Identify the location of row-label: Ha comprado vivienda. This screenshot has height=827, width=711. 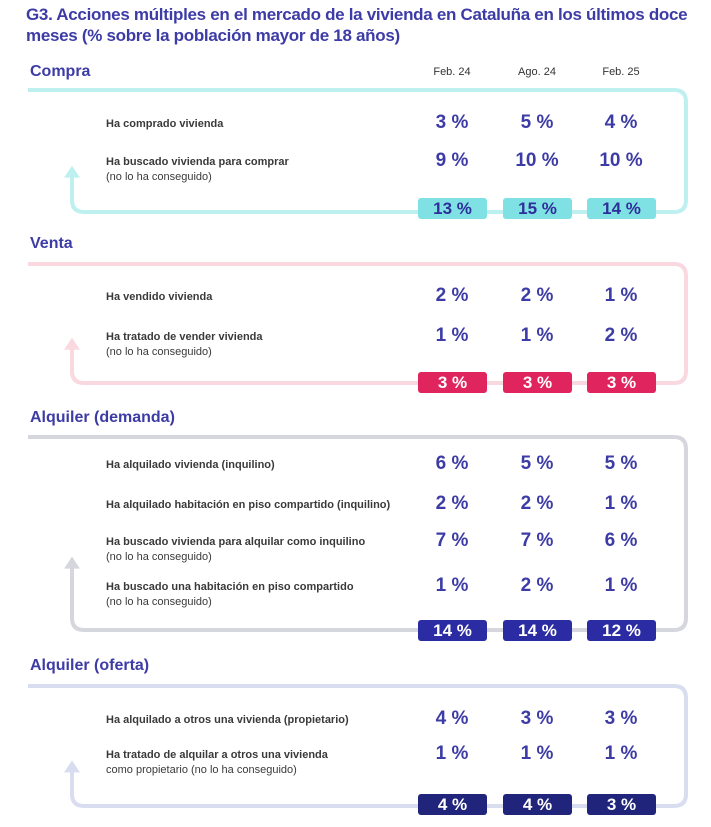
(164, 124).